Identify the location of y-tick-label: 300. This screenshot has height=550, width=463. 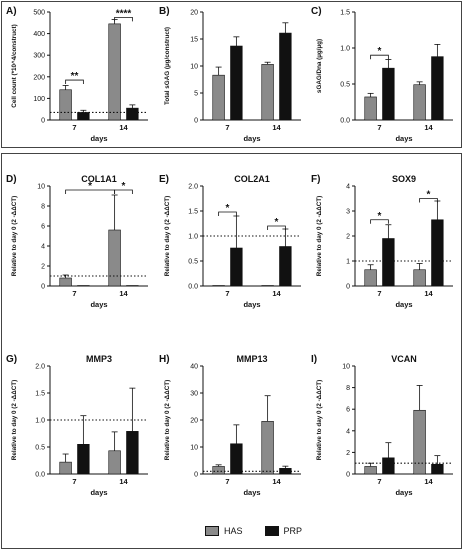
(39, 56).